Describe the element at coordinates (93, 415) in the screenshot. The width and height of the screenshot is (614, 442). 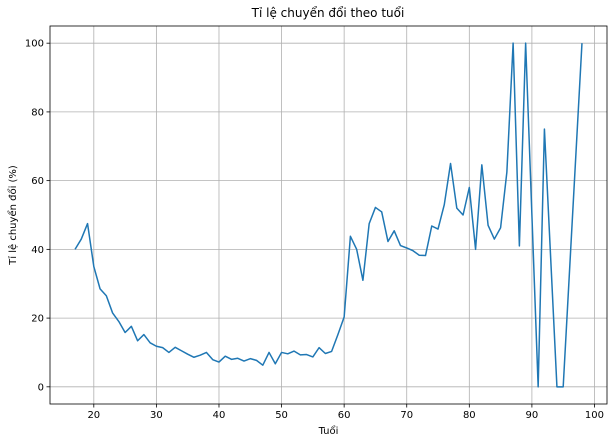
I see `x-tick-label: 20` at that location.